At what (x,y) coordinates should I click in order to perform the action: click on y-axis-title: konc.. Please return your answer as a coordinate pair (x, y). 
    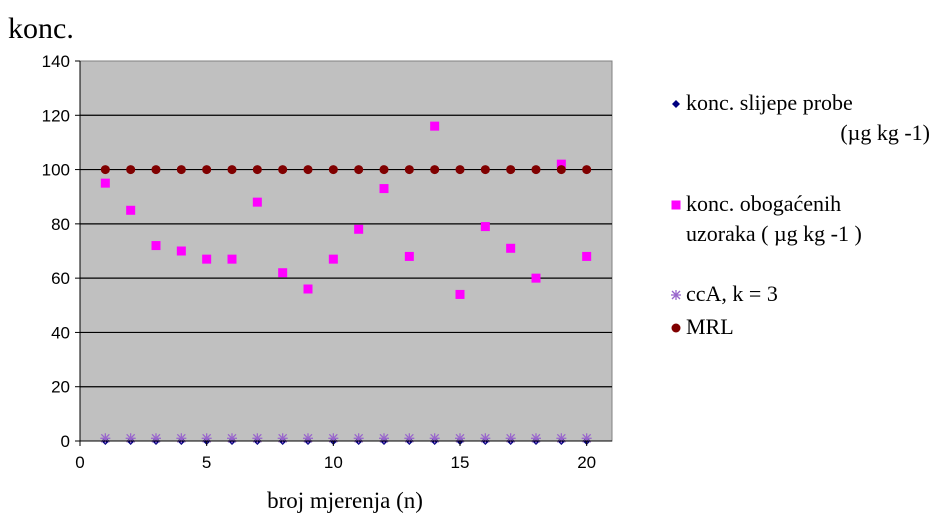
    Looking at the image, I should click on (41, 28).